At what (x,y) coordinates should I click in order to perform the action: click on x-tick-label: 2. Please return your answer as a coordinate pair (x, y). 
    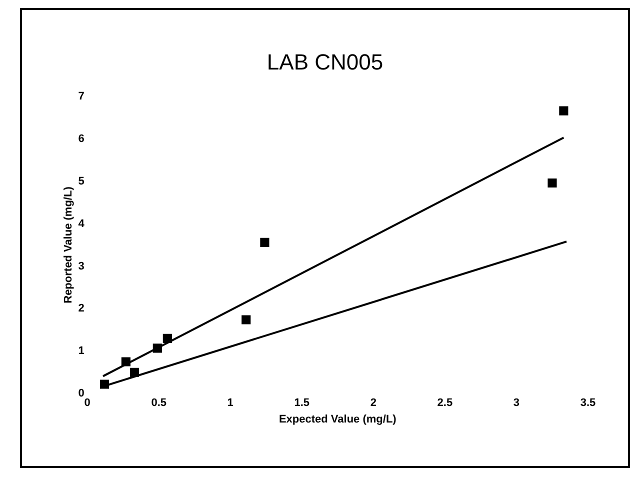
    Looking at the image, I should click on (373, 403).